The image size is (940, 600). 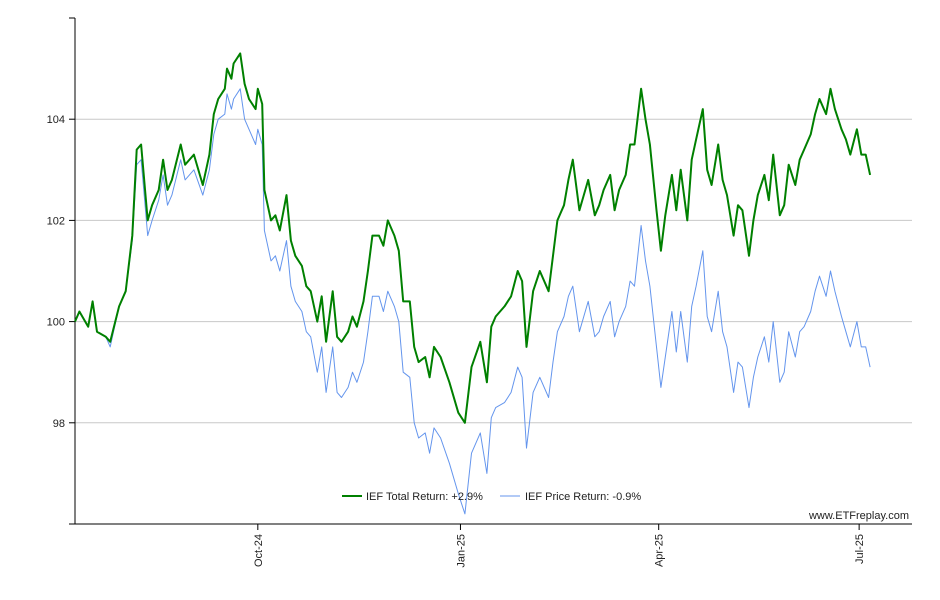 What do you see at coordinates (583, 497) in the screenshot?
I see `legend-label-price-return: IEF Price Return: -0.9%` at bounding box center [583, 497].